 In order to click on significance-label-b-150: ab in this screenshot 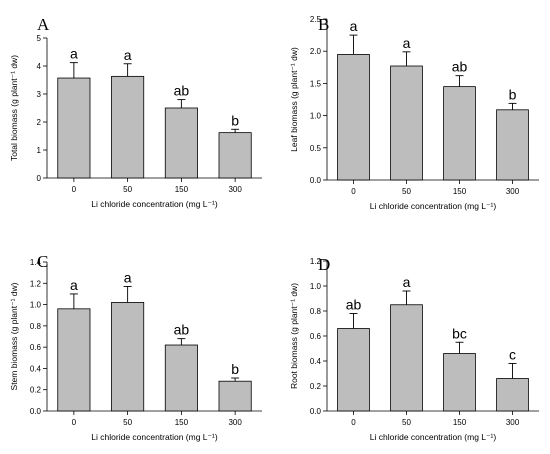, I will do `click(460, 67)`.